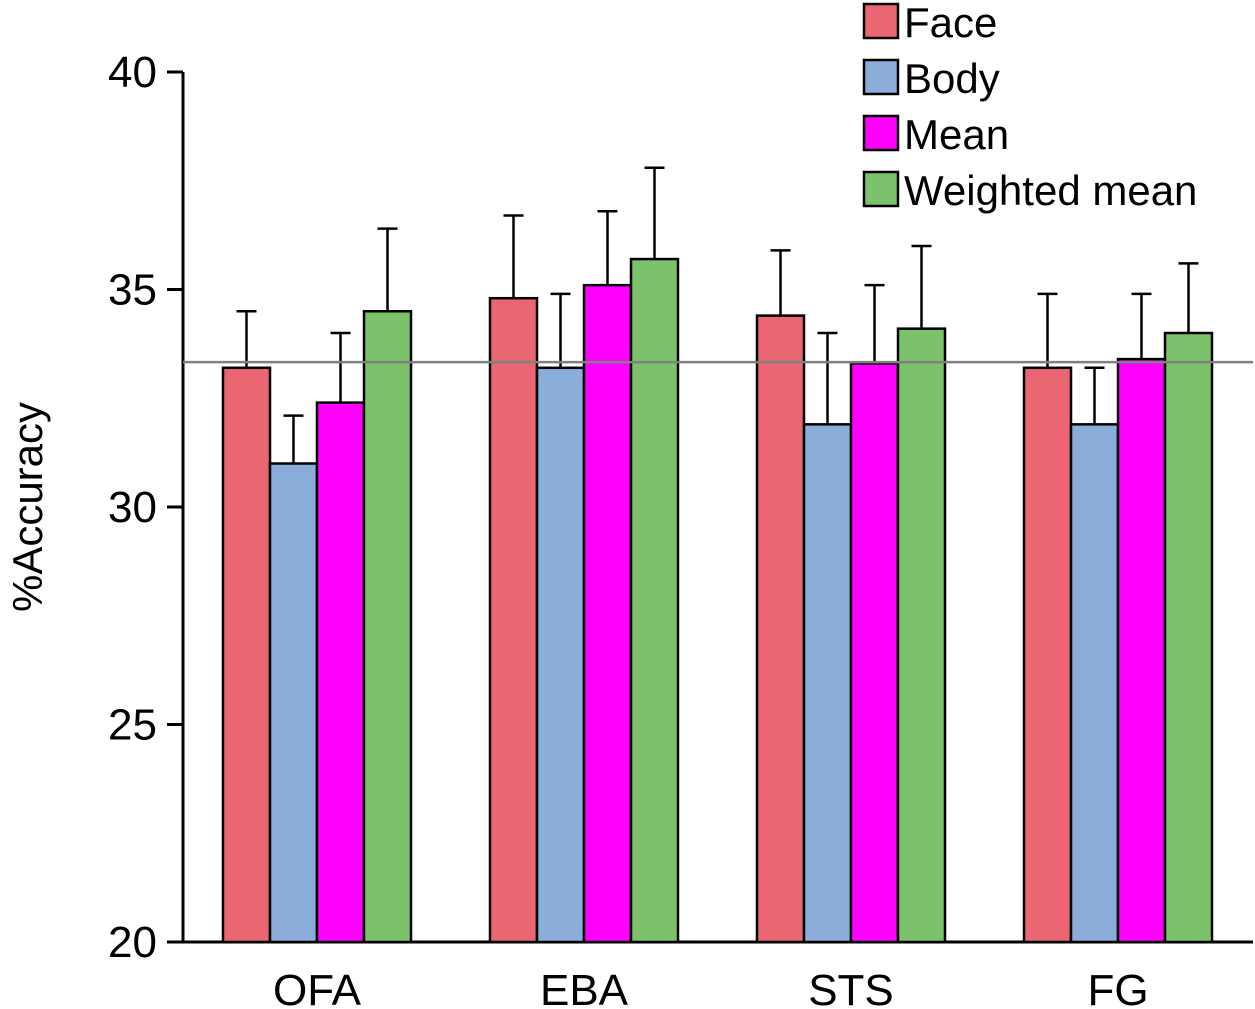 This screenshot has width=1255, height=1009. What do you see at coordinates (27, 507) in the screenshot?
I see `y-axis-label: %Accuracy` at bounding box center [27, 507].